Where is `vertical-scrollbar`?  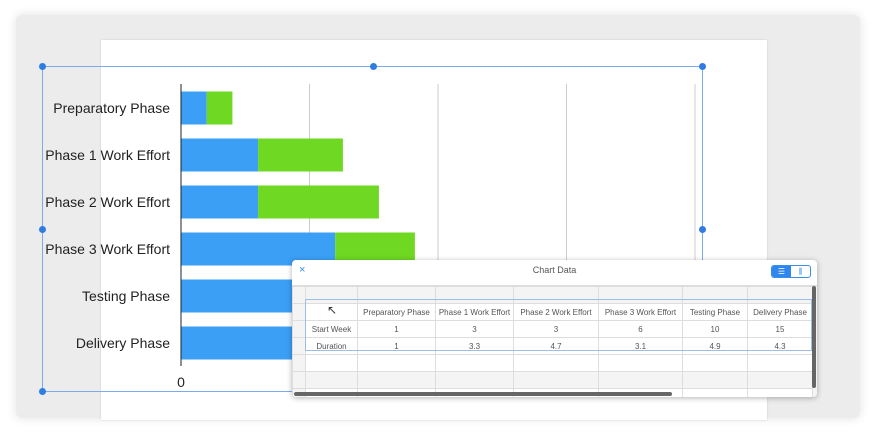
vertical-scrollbar is located at coordinates (814, 337).